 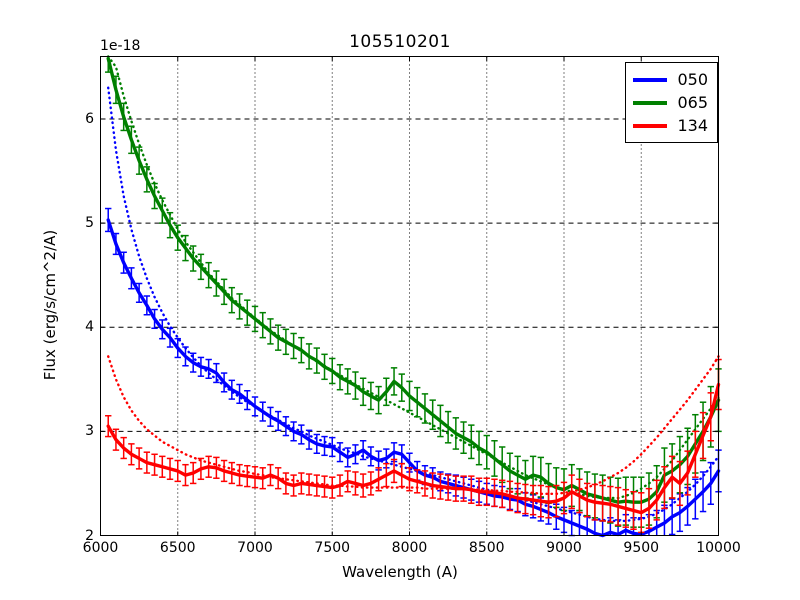 I want to click on legend: 050 065 134, so click(x=671, y=102).